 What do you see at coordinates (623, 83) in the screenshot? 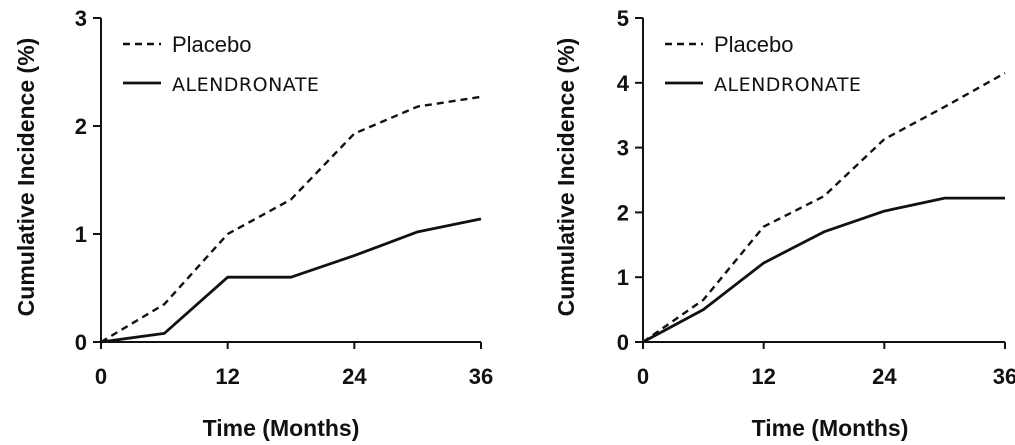
I see `y-tick-label: 4` at bounding box center [623, 83].